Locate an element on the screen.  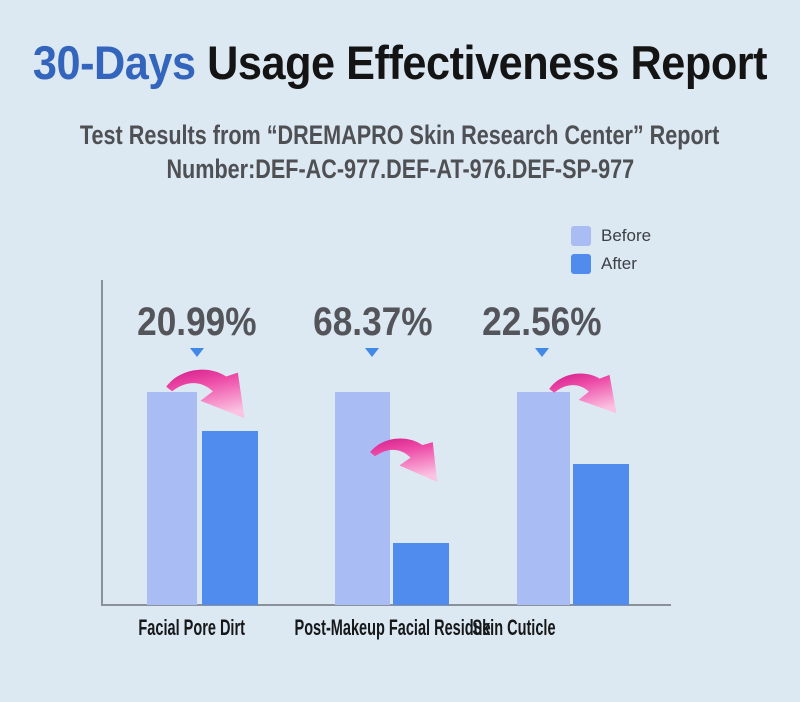
before-color-swatch is located at coordinates (581, 236).